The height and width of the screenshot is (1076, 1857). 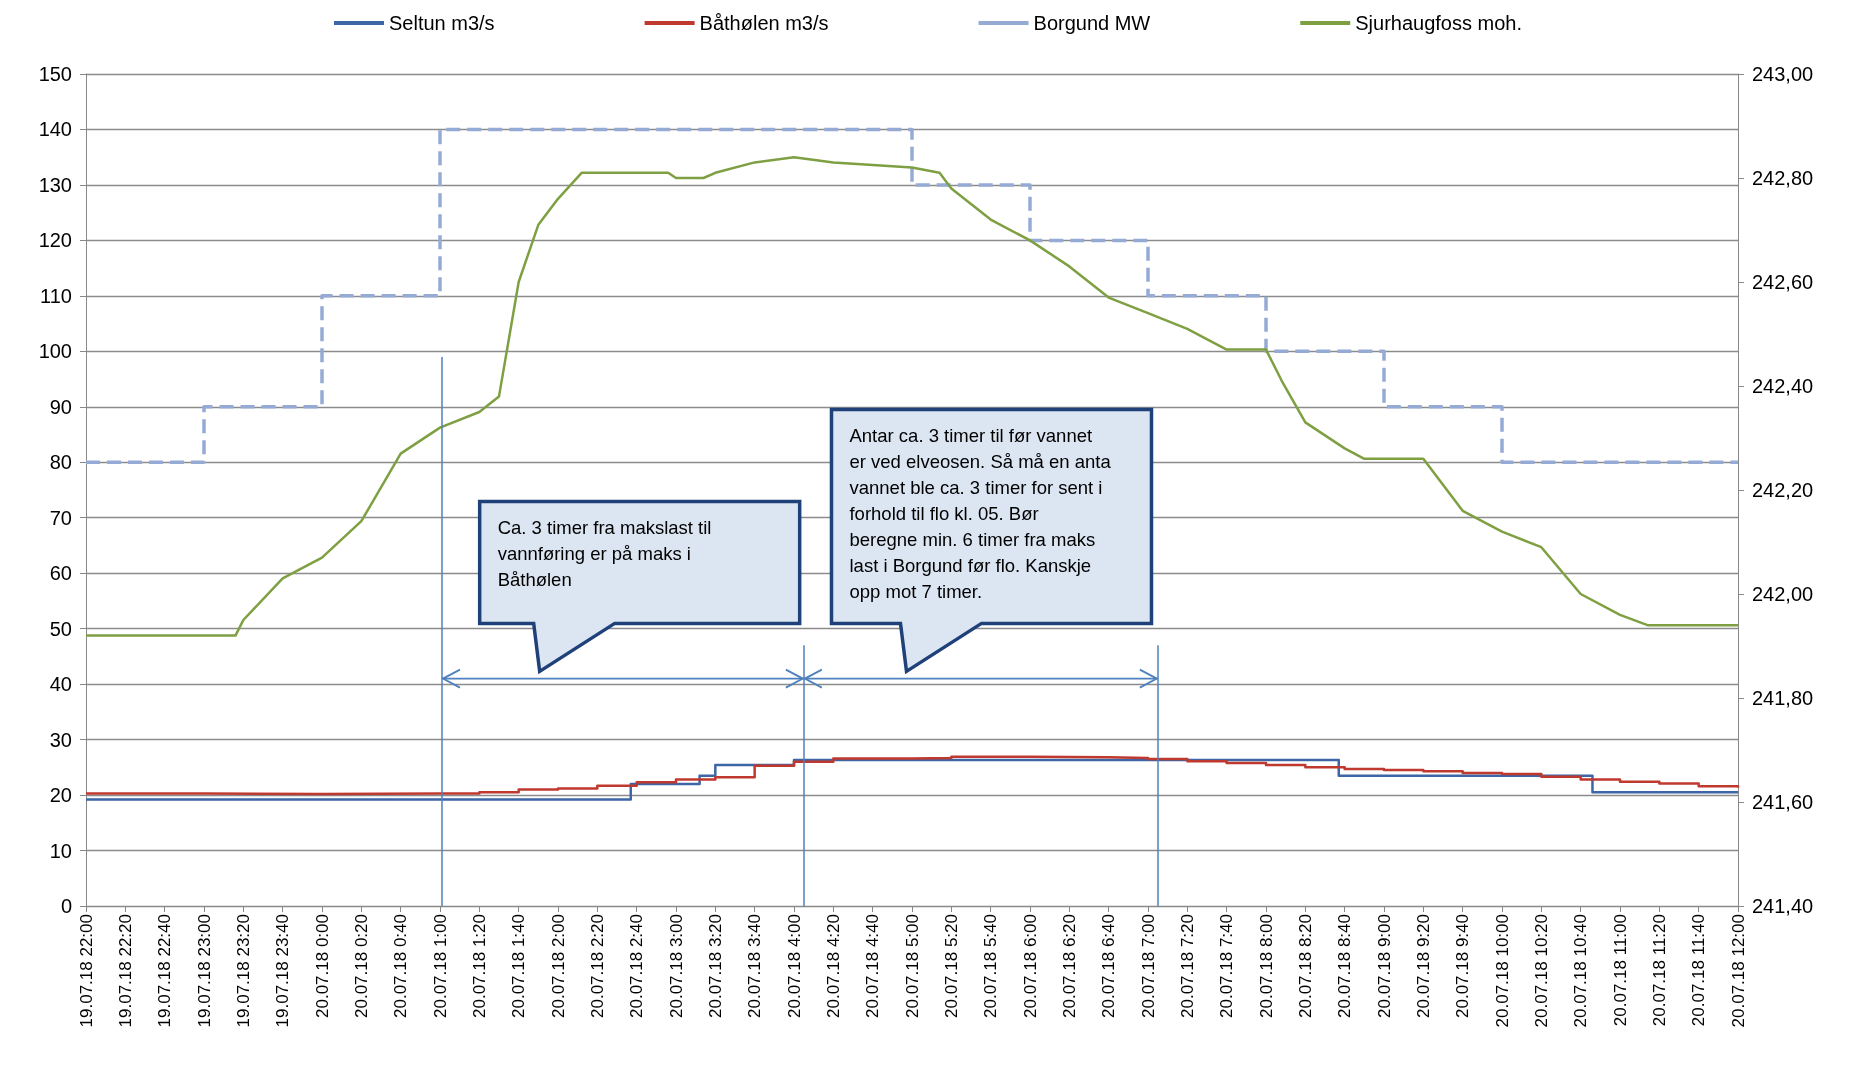 I want to click on y-tick-label: 30, so click(x=60, y=739).